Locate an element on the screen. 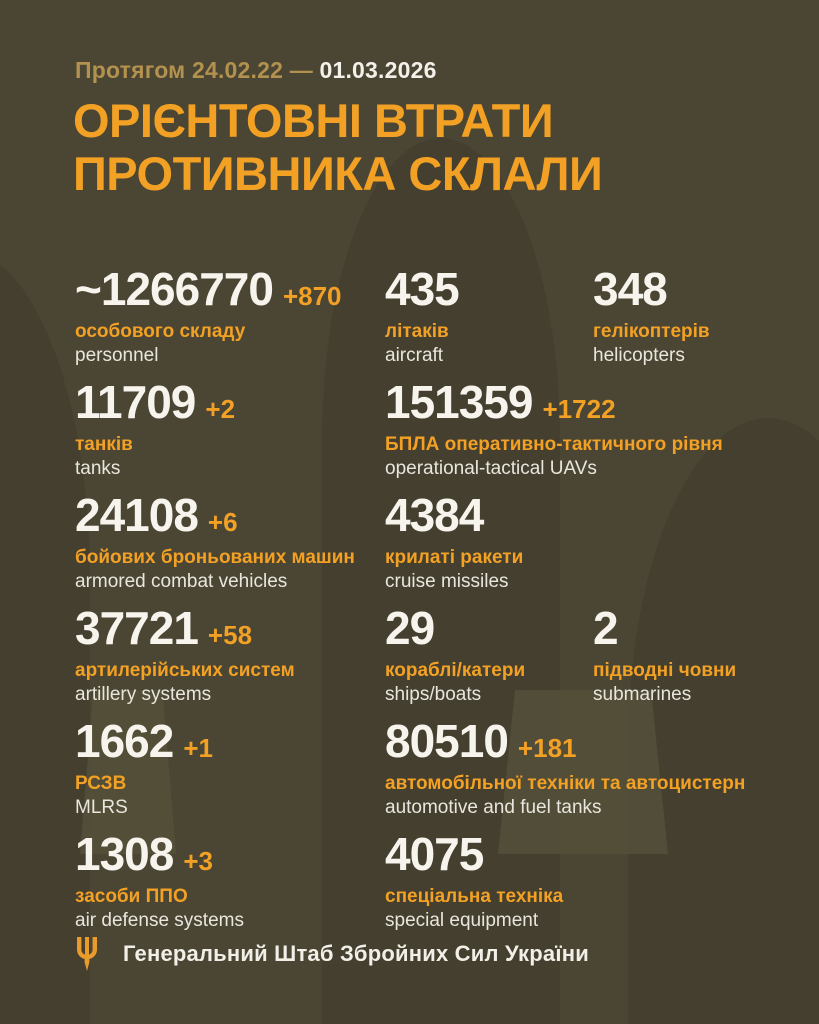  stat-delta: +3 is located at coordinates (198, 861).